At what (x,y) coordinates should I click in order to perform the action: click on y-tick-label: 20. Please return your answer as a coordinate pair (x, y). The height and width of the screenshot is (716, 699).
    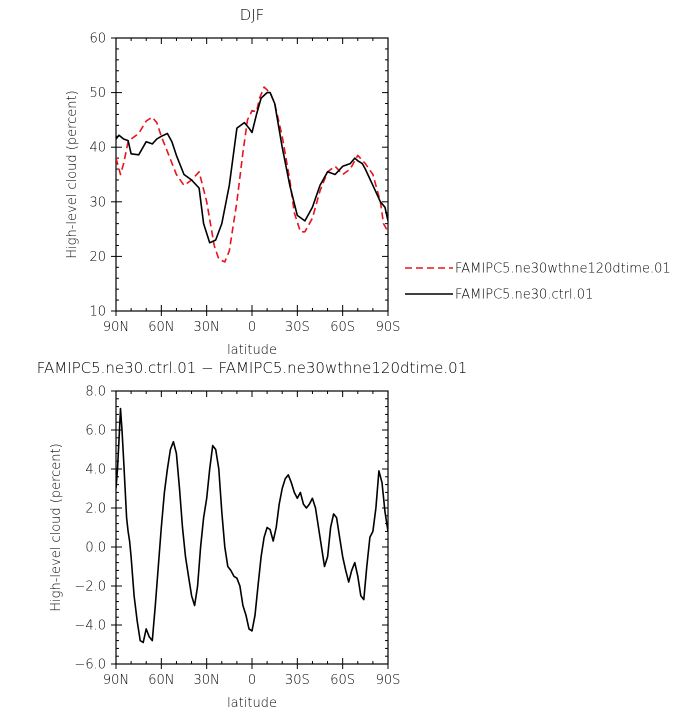
    Looking at the image, I should click on (97, 257).